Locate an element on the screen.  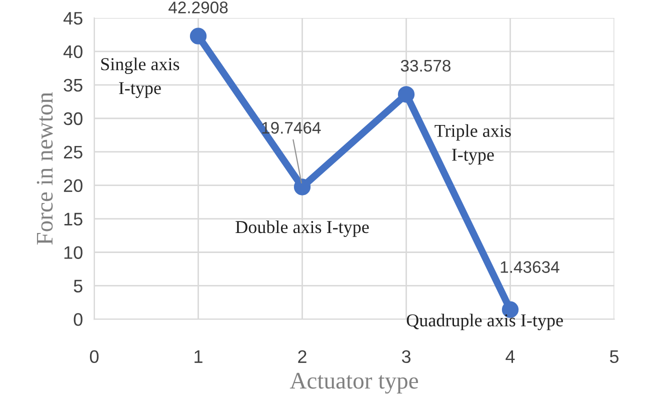
annotation: Triple axis I-type is located at coordinates (472, 144).